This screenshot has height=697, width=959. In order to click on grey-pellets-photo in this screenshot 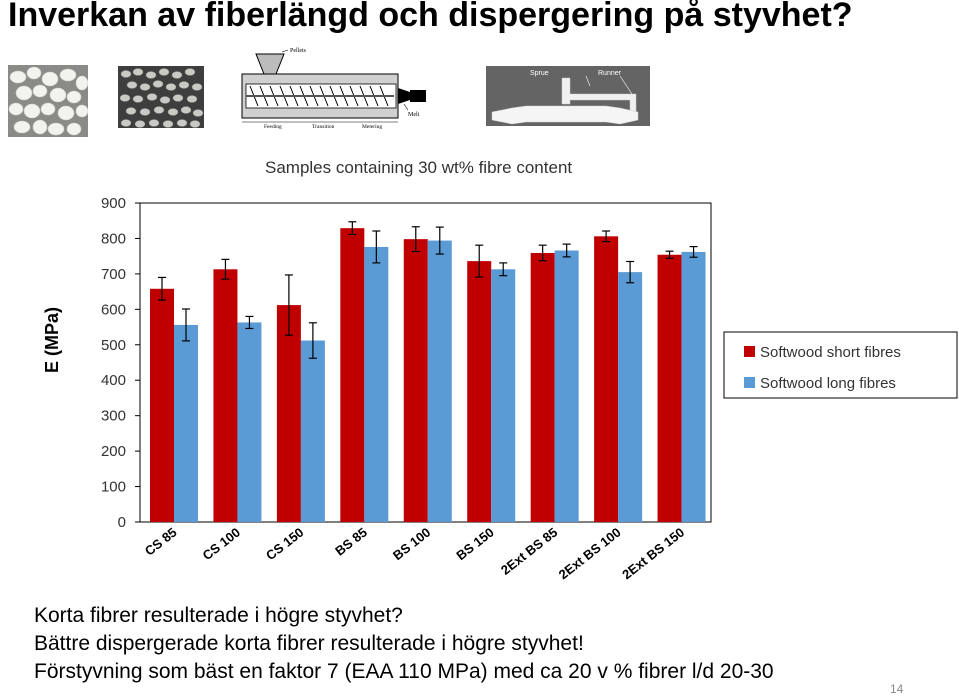, I will do `click(161, 97)`.